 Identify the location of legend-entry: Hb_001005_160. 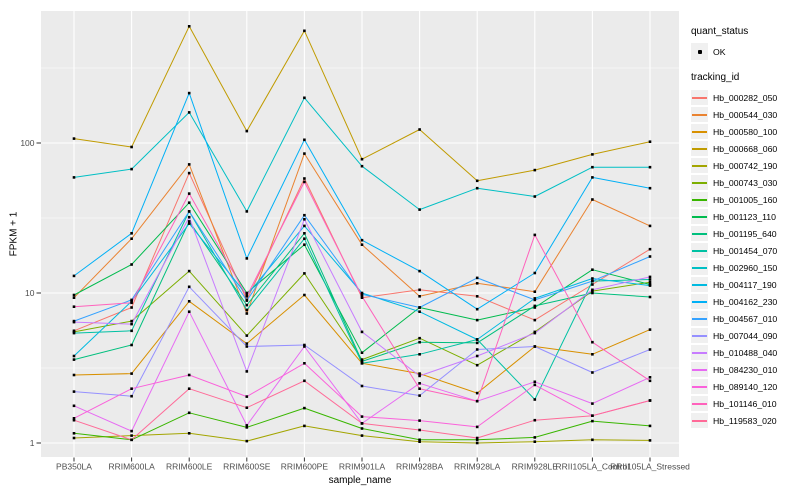
(745, 199).